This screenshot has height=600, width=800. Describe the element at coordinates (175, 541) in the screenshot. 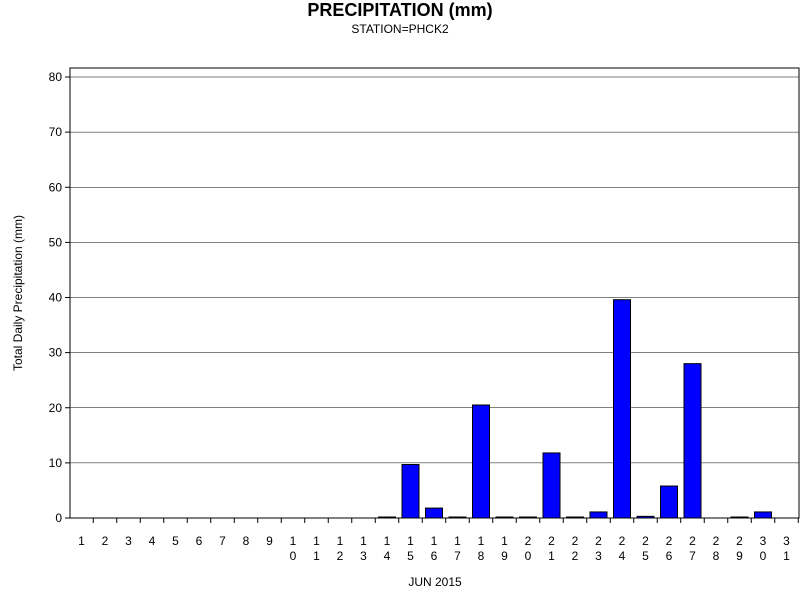

I see `x-tick-label: 5` at that location.